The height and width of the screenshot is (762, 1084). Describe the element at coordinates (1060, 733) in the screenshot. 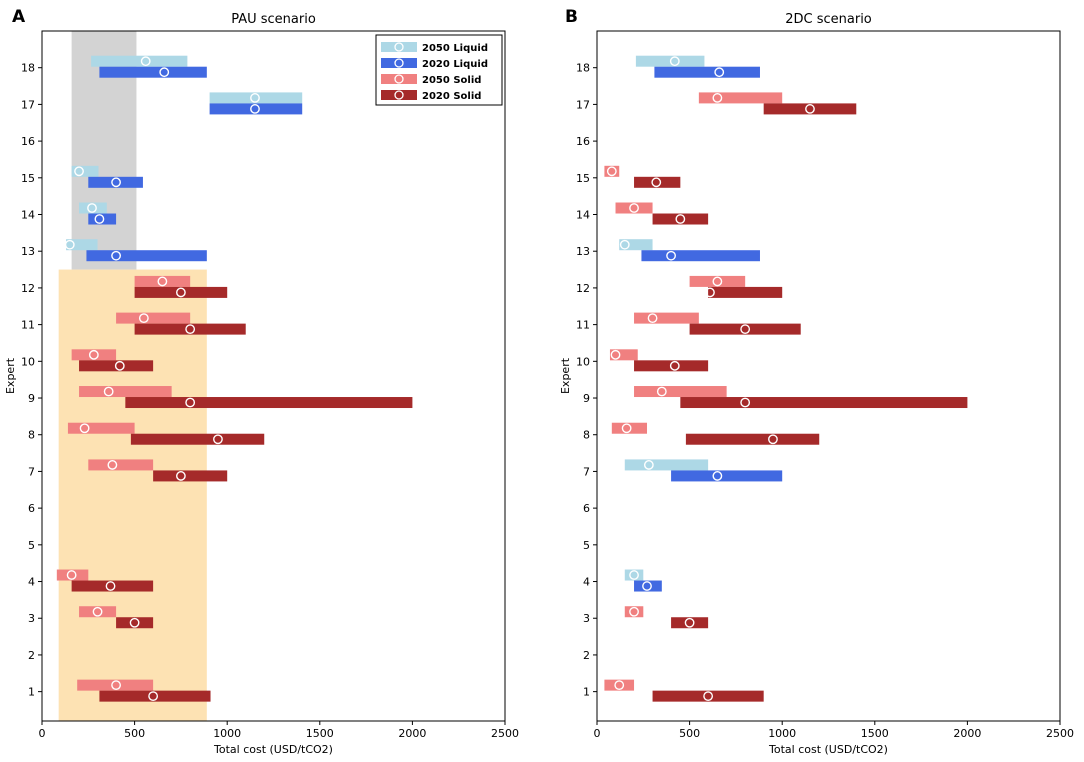

I see `x-tick-label: 2500` at that location.